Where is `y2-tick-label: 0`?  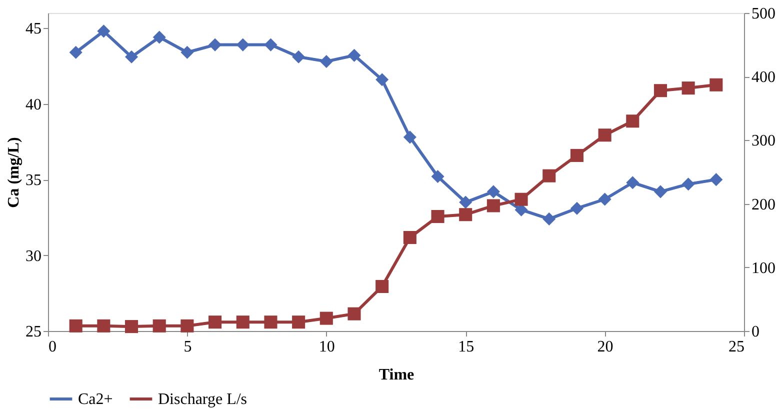 y2-tick-label: 0 is located at coordinates (756, 332).